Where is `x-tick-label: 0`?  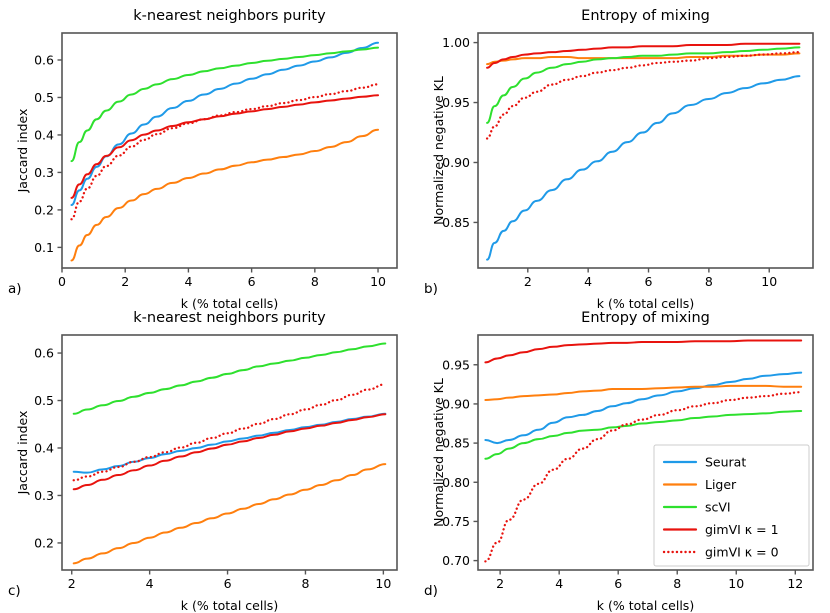 x-tick-label: 0 is located at coordinates (62, 281).